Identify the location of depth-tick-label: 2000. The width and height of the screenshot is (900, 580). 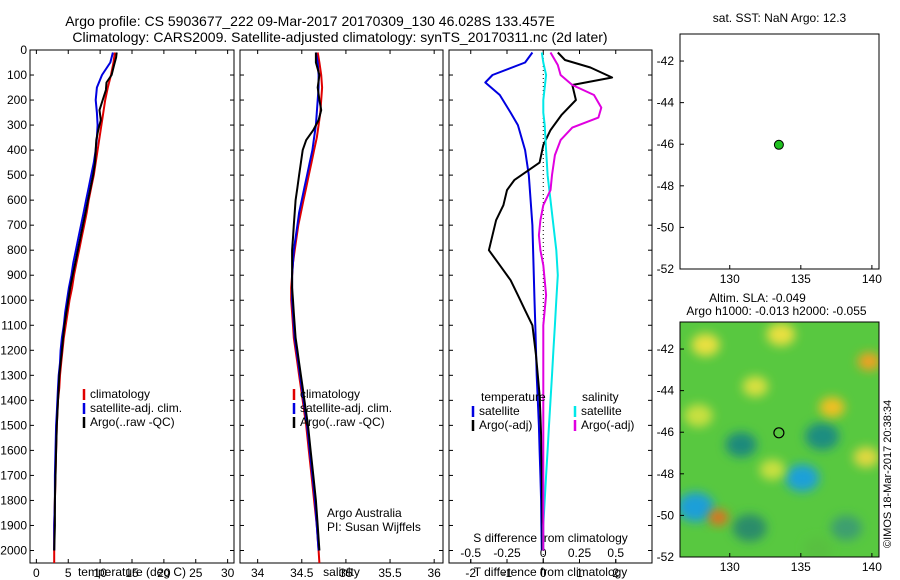
(13, 550).